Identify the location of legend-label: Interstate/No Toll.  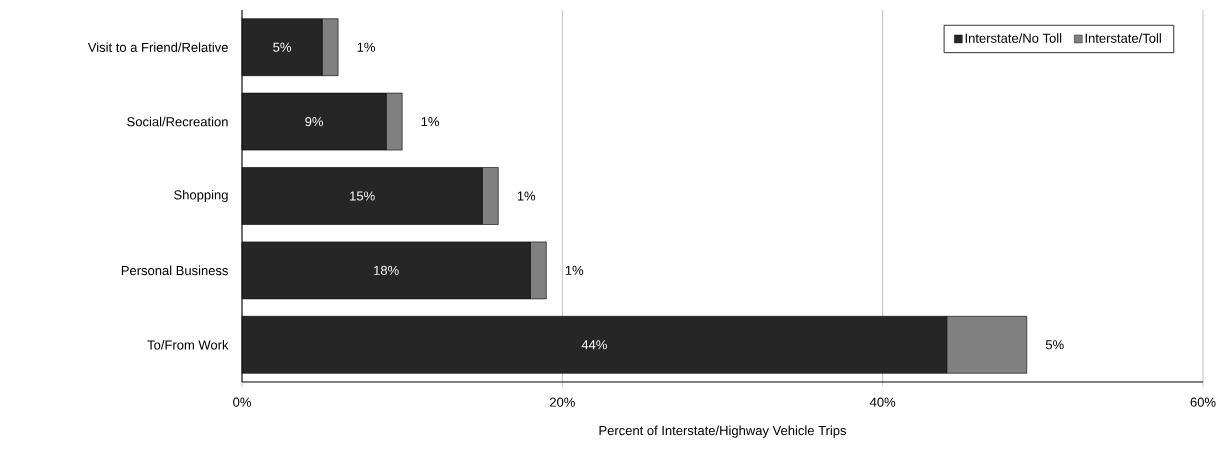
(1013, 38).